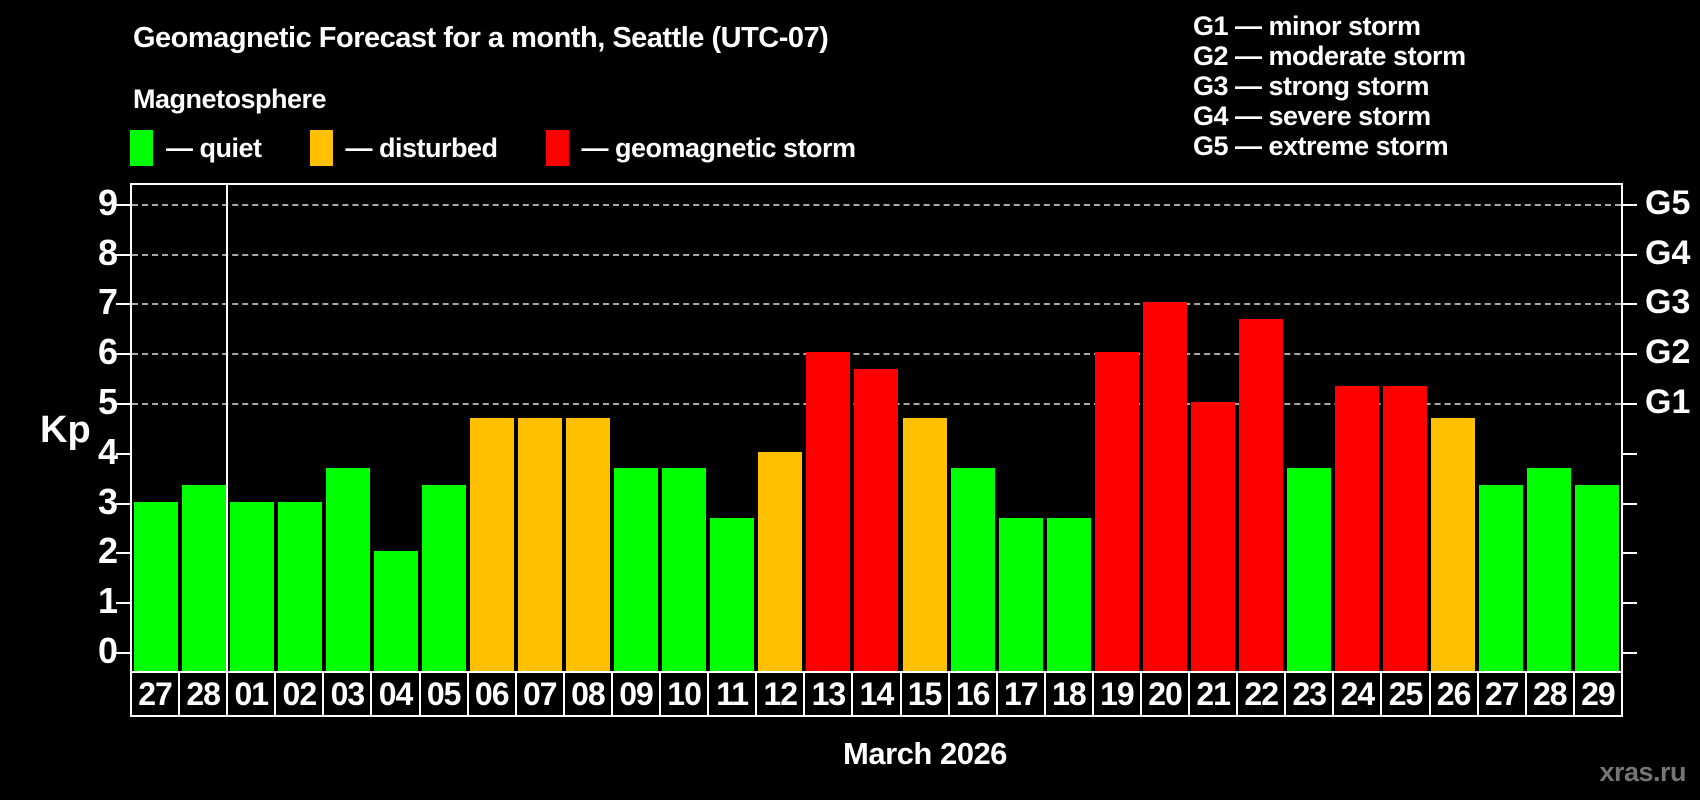 This screenshot has height=800, width=1700. What do you see at coordinates (1213, 694) in the screenshot?
I see `day-label-21: 21` at bounding box center [1213, 694].